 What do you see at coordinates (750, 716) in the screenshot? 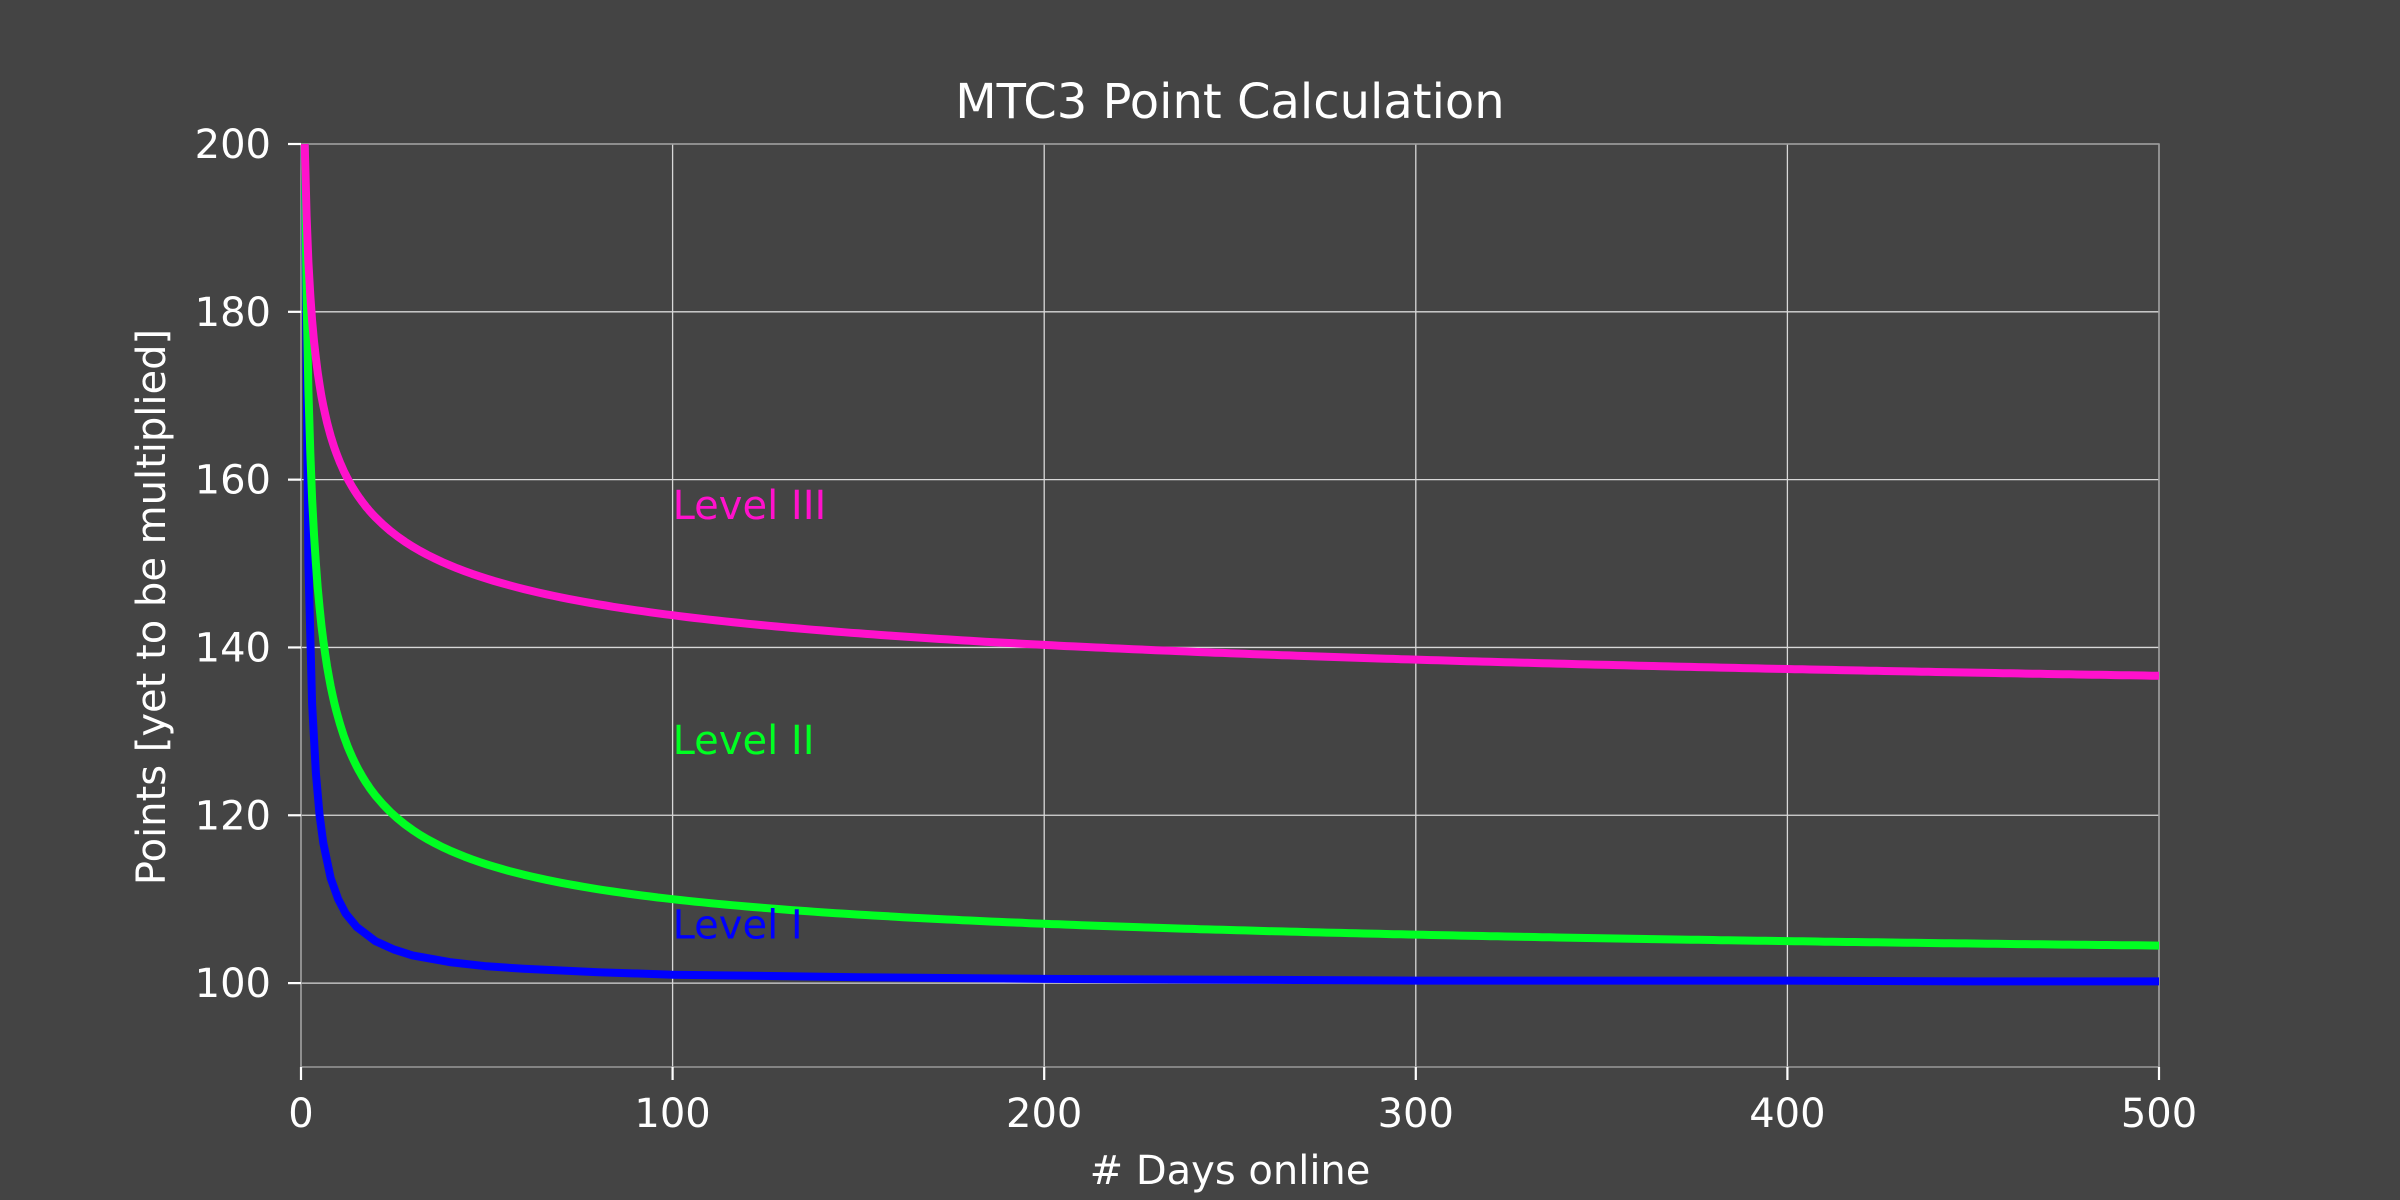
I see `series-labels: Level I Level II Level III` at bounding box center [750, 716].